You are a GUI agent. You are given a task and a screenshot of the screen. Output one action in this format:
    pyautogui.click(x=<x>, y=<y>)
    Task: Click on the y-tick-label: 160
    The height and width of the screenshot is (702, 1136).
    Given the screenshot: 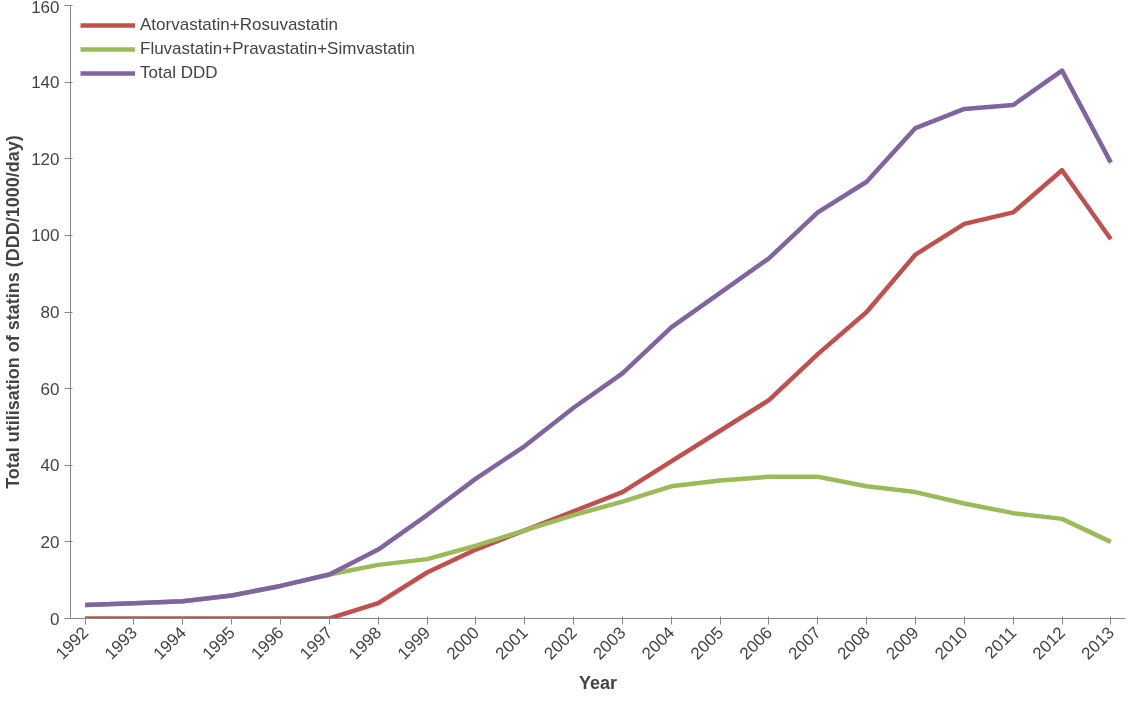 What is the action you would take?
    pyautogui.click(x=45, y=8)
    